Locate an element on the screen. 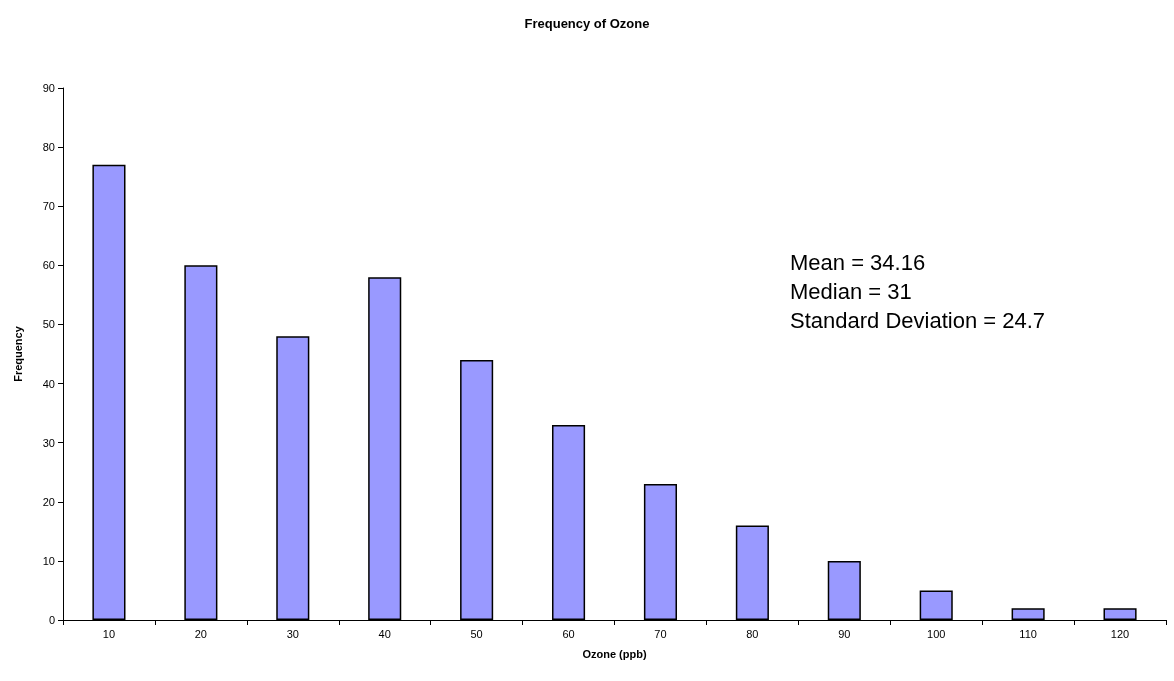  y-tick-label: 30 is located at coordinates (48, 442).